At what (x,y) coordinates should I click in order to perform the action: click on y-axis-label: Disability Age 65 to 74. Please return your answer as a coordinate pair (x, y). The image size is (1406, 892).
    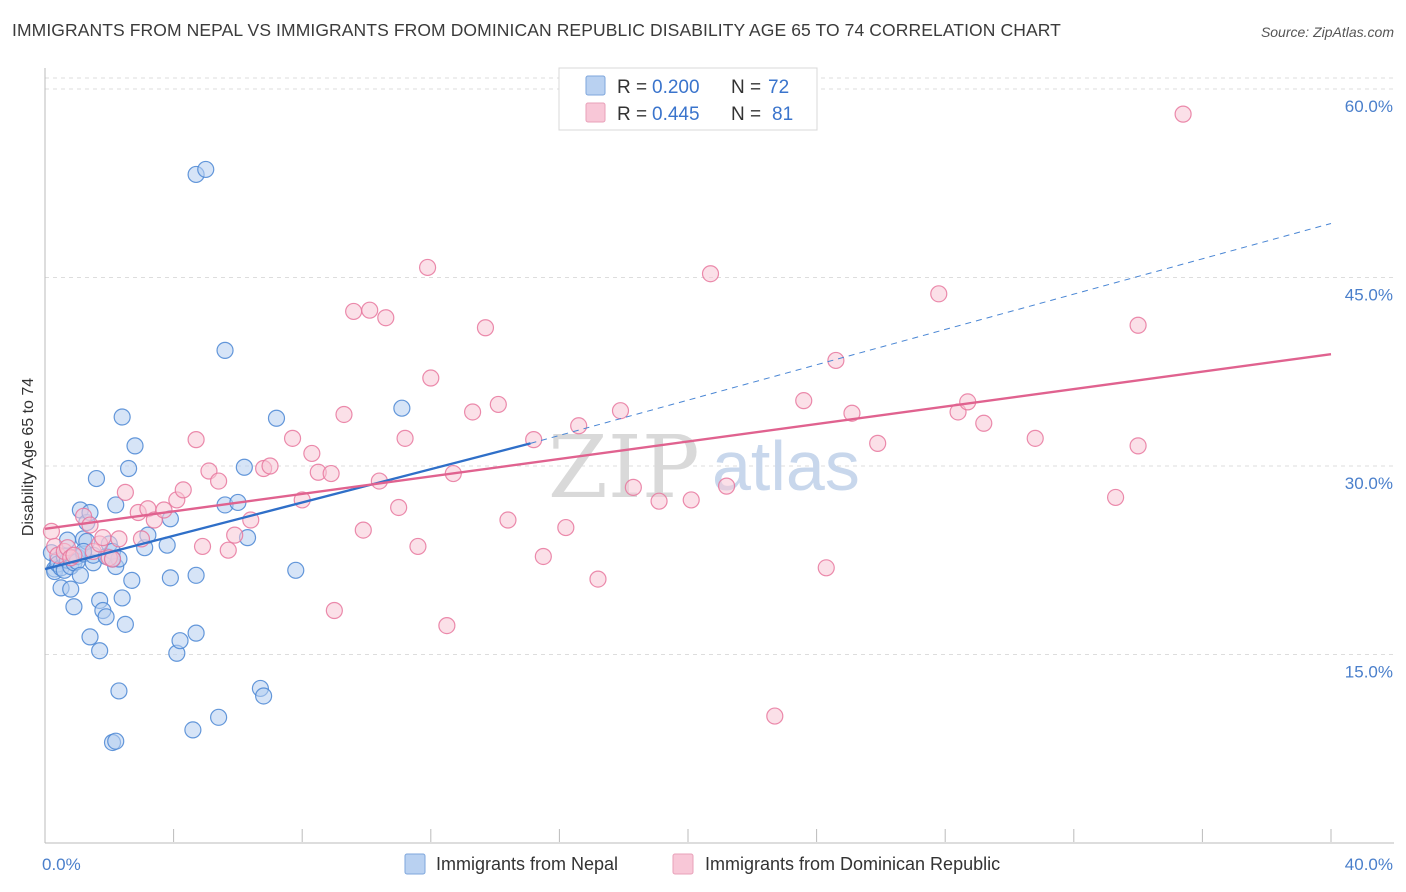
    Looking at the image, I should click on (28, 457).